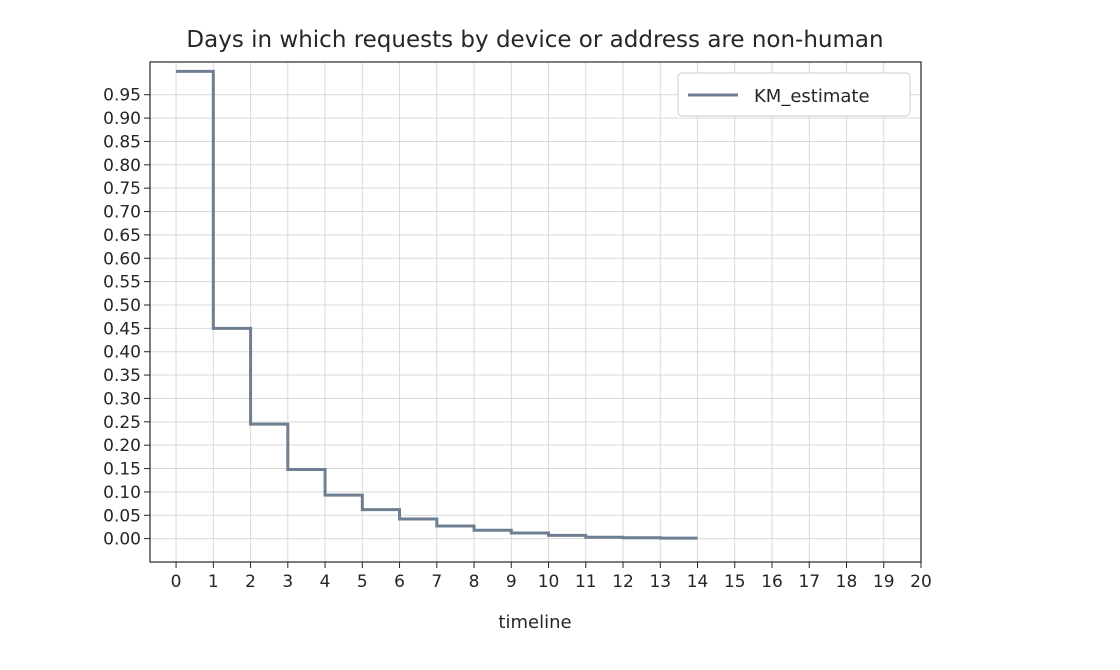 The height and width of the screenshot is (670, 1120). I want to click on x-axis: 0 1 2 3 4 5 6 7 8 9 10 11 12 13 14 15 16 17 18 19 20, so click(551, 577).